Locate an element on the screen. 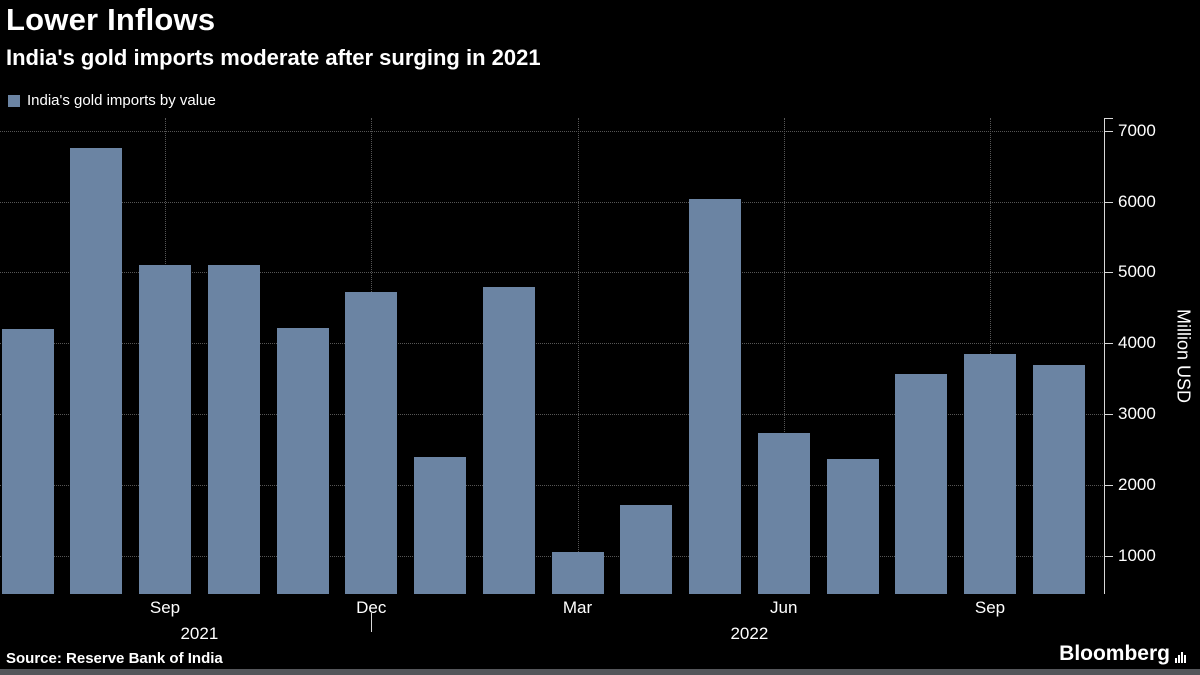 This screenshot has height=675, width=1200. legend: India's gold imports by value is located at coordinates (112, 100).